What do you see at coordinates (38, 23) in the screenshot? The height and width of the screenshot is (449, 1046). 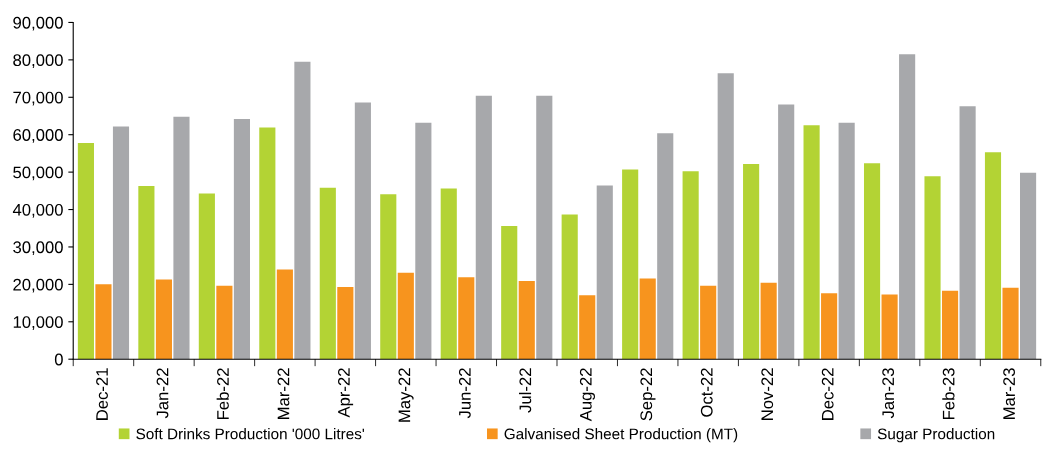 I see `y-tick-label: 90,000` at bounding box center [38, 23].